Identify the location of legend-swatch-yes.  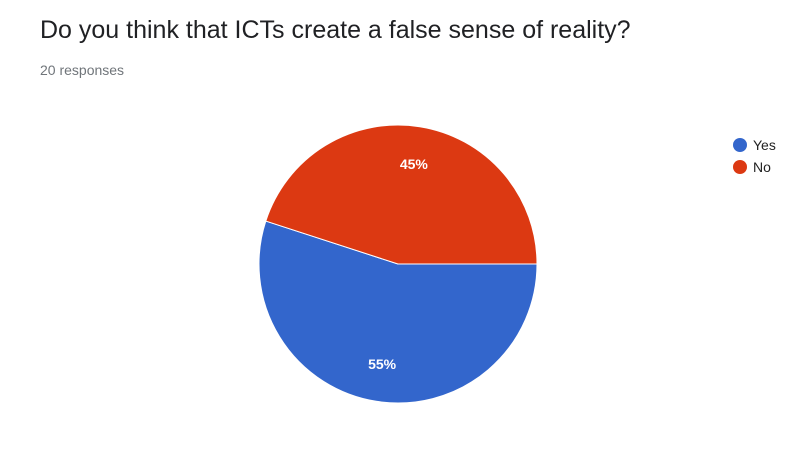
(740, 145).